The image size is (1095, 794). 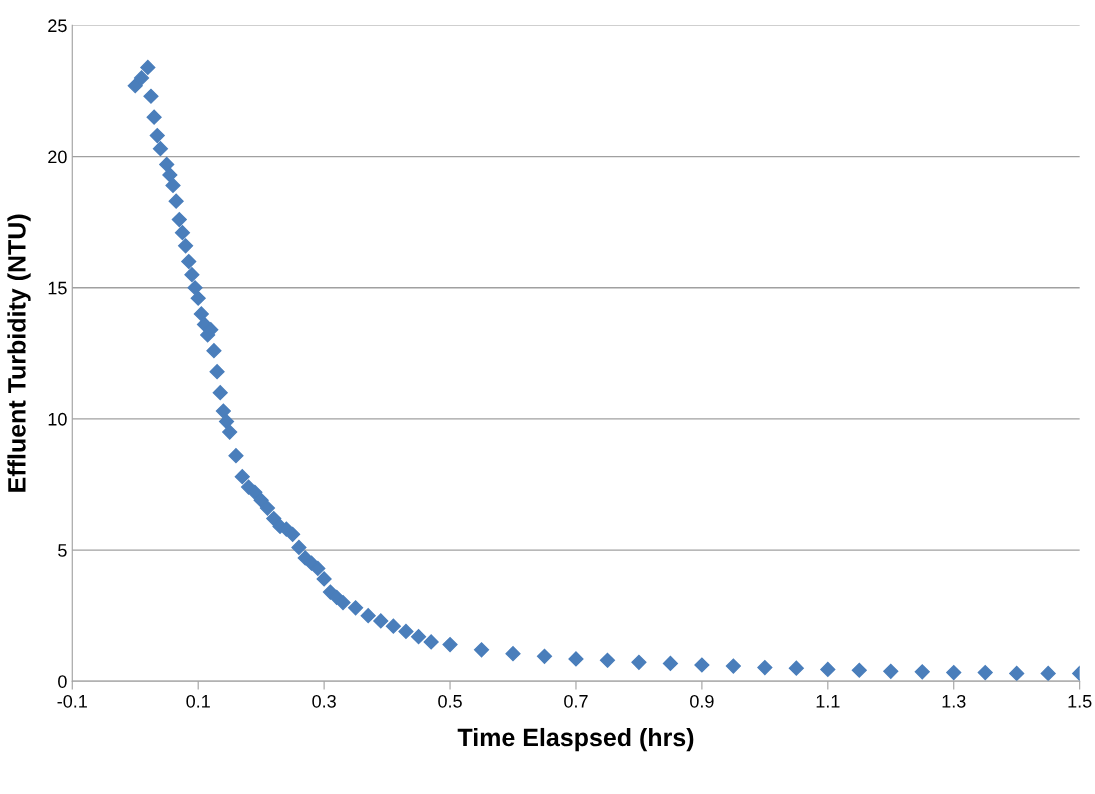 What do you see at coordinates (575, 739) in the screenshot?
I see `x-axis-title: Time Elaspsed (hrs)` at bounding box center [575, 739].